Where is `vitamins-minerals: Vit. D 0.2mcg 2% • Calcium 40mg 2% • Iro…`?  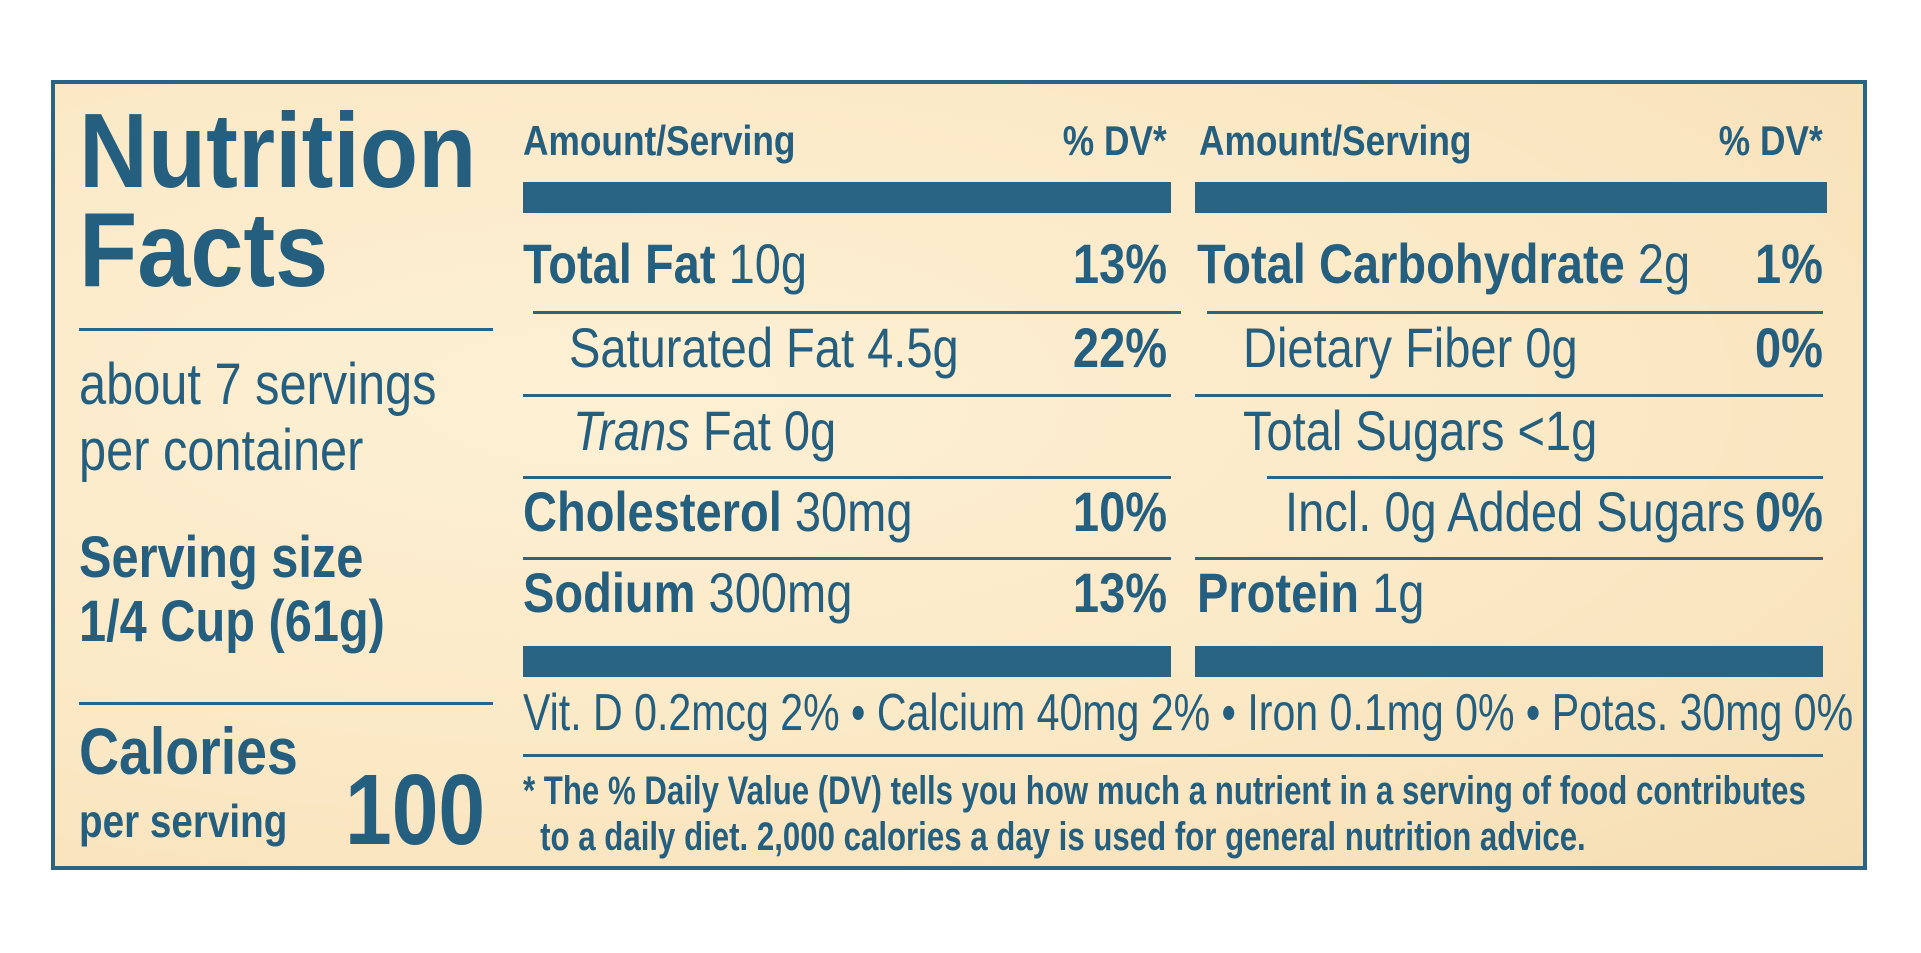 vitamins-minerals: Vit. D 0.2mcg 2% • Calcium 40mg 2% • Iro… is located at coordinates (1188, 713).